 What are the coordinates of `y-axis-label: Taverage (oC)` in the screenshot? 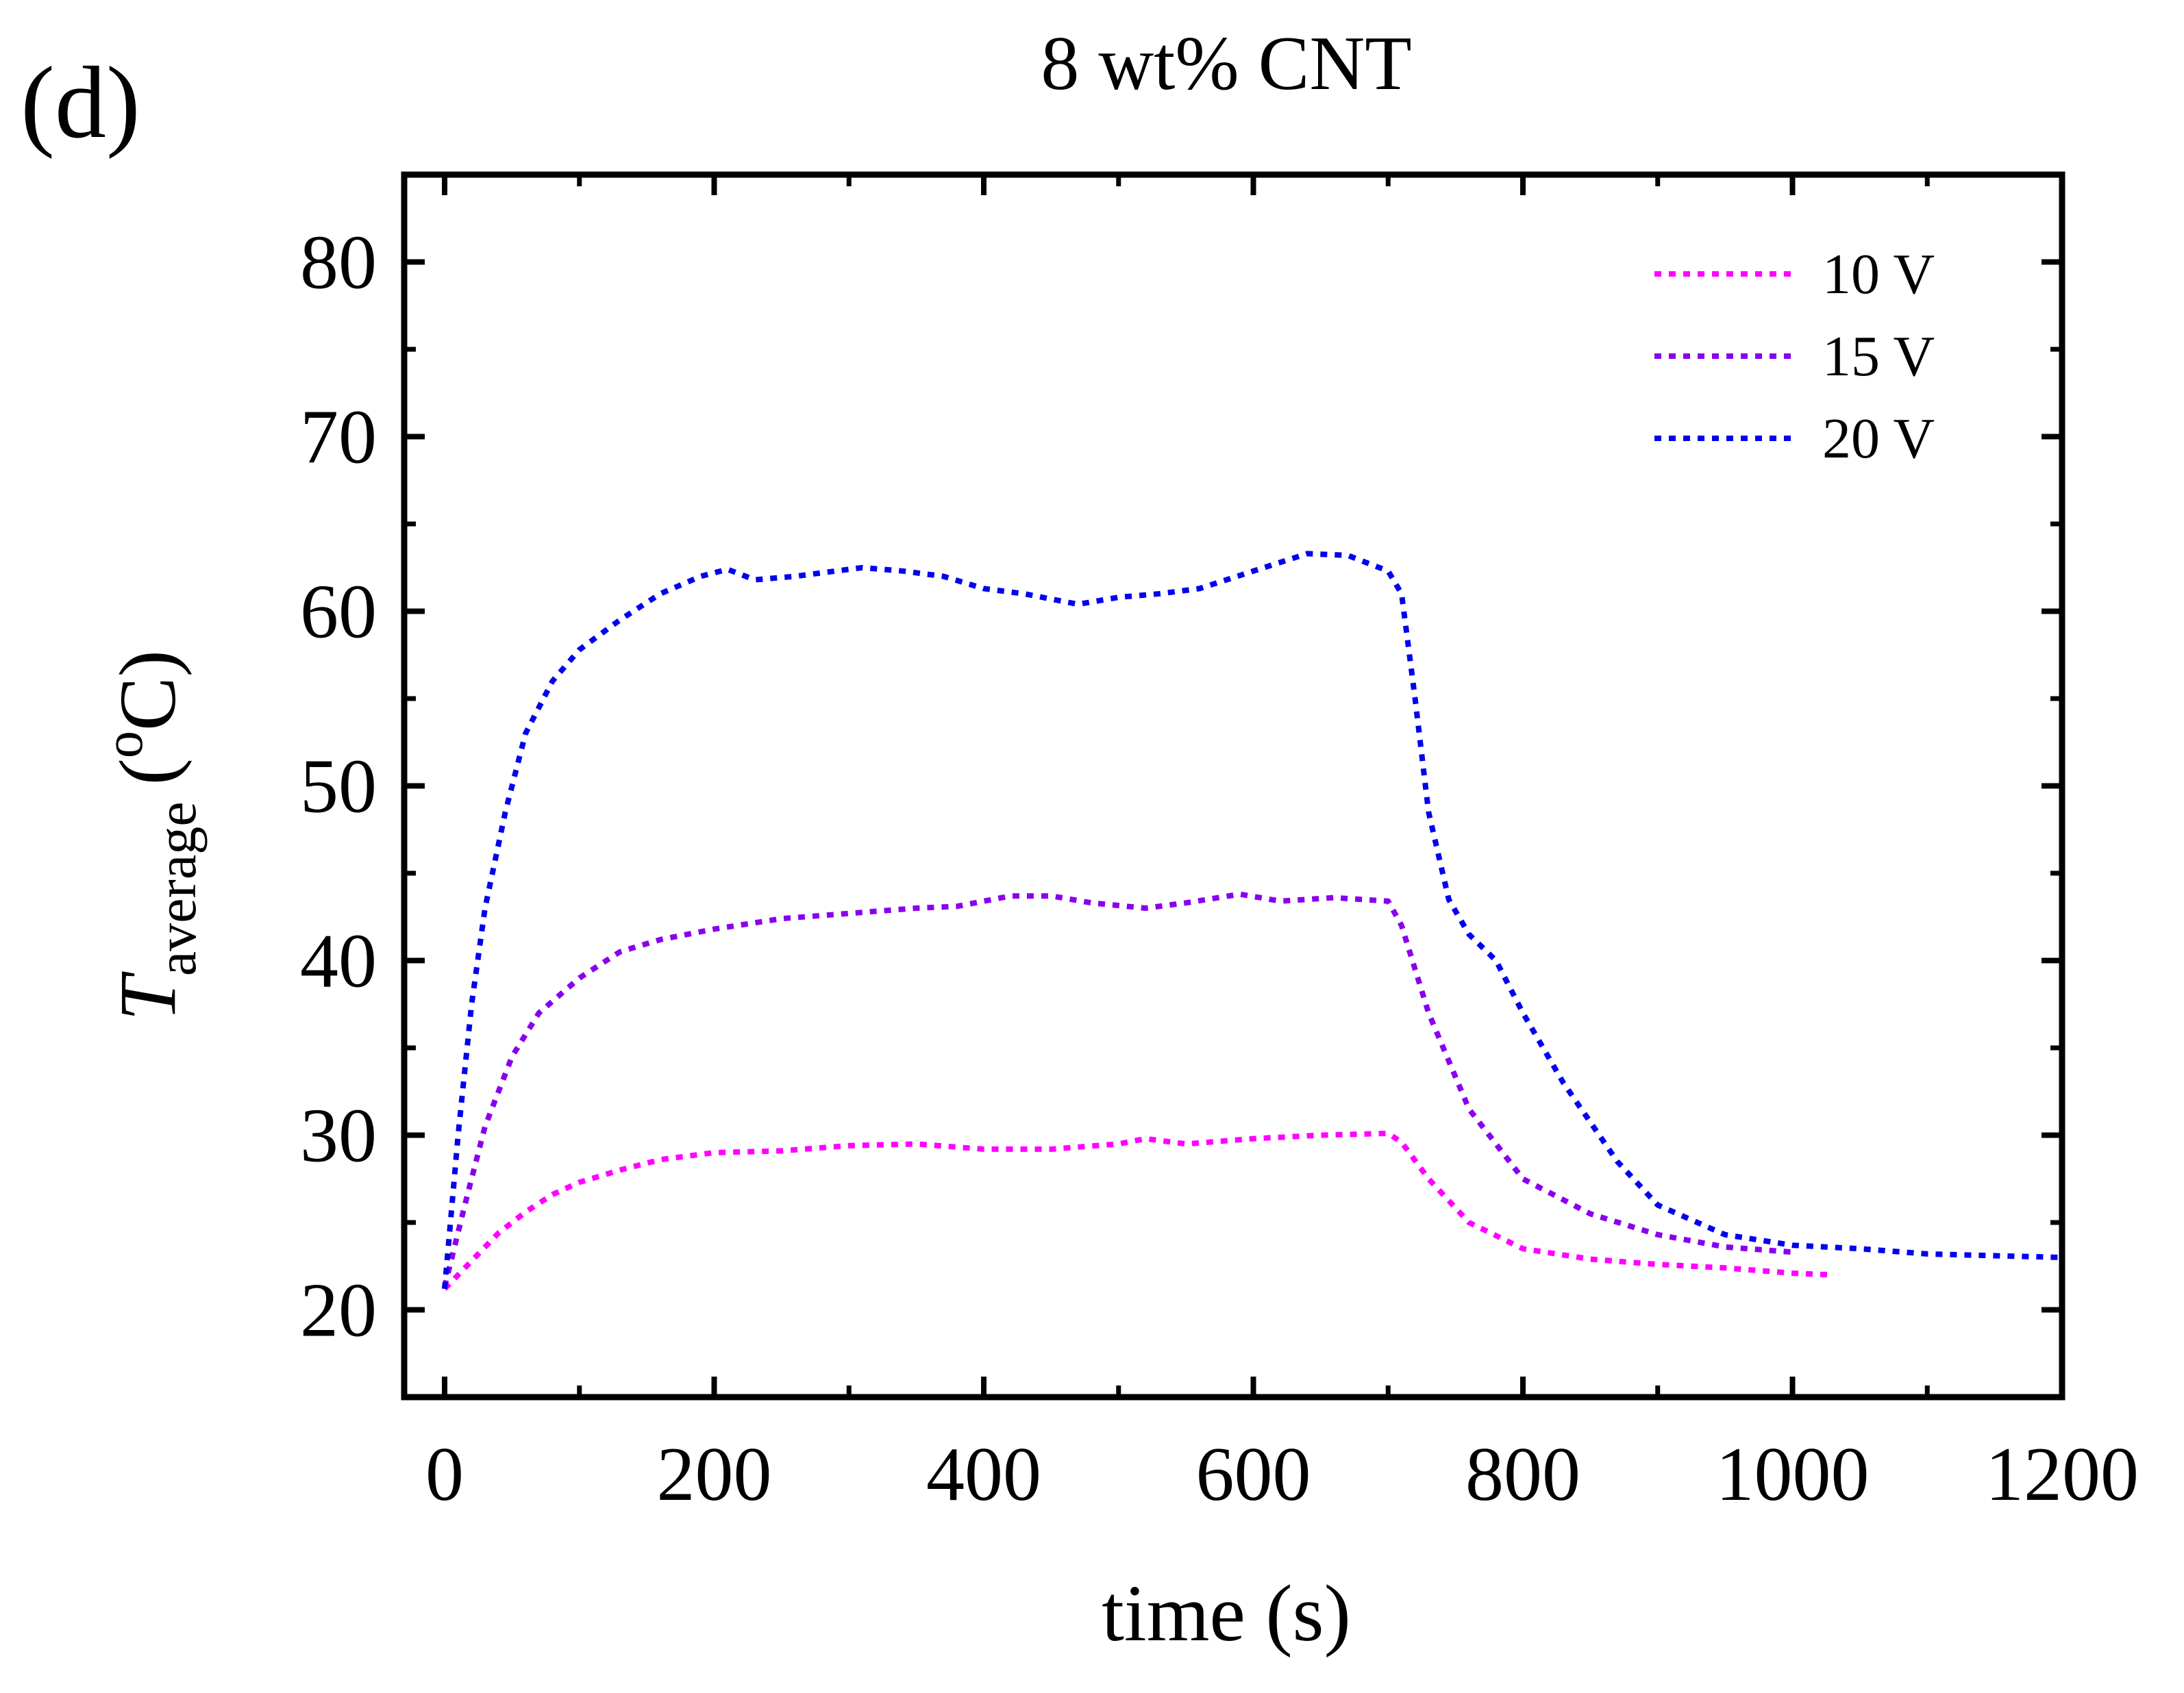 It's located at (151, 835).